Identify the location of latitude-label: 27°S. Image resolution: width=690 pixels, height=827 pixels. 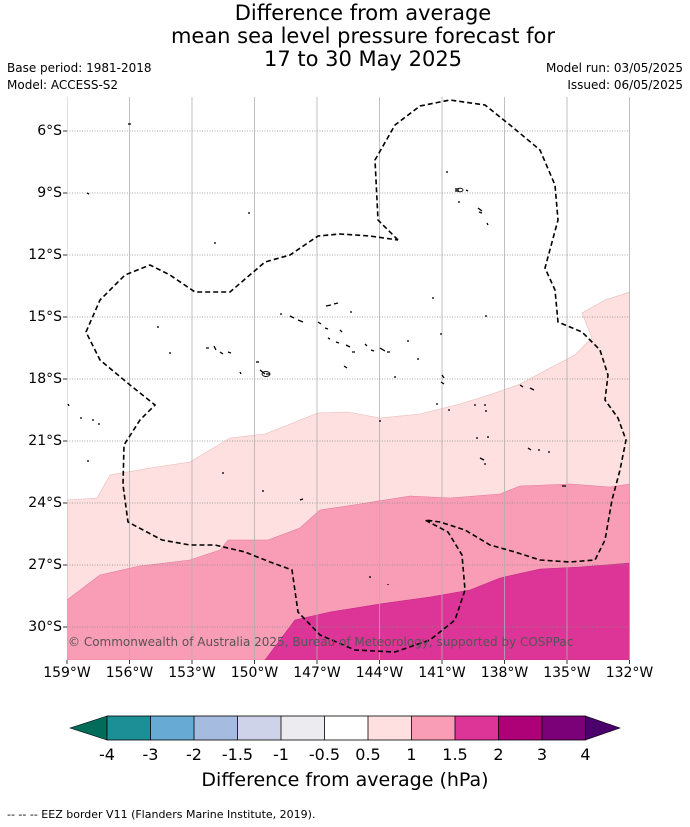
(45, 565).